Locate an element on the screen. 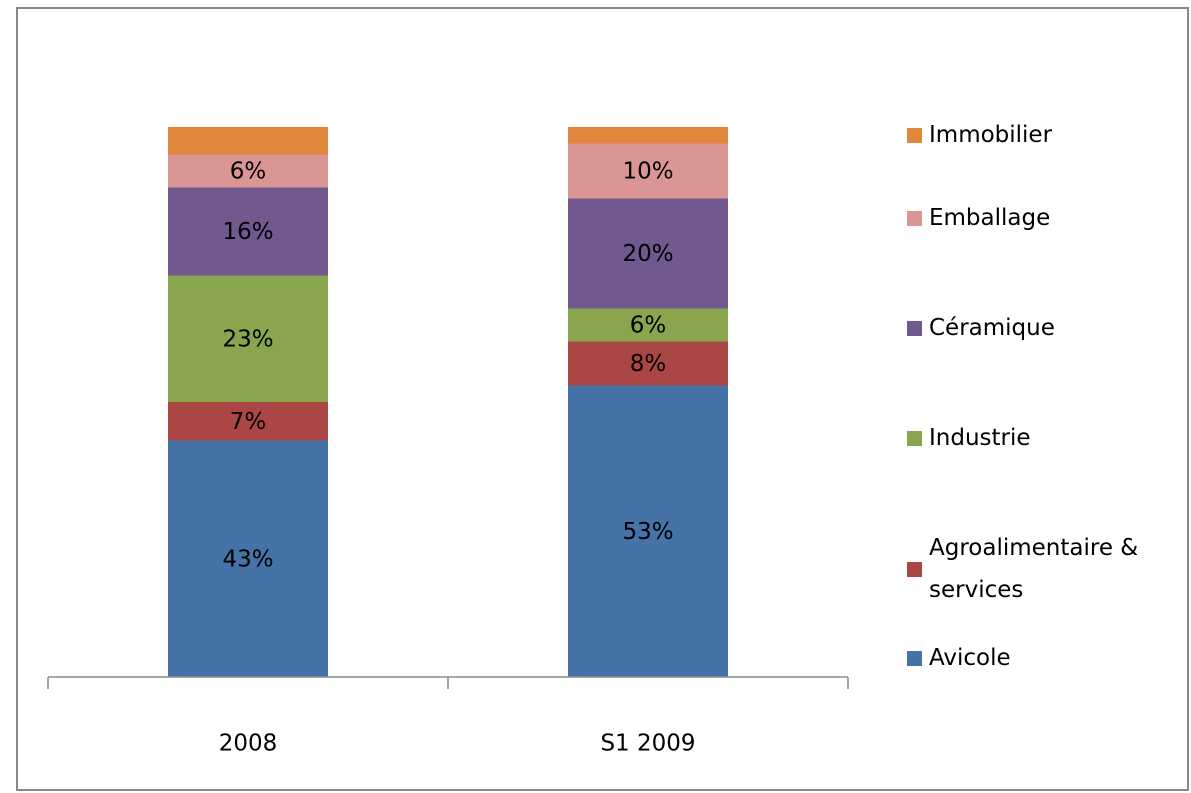 The width and height of the screenshot is (1191, 793). legend-label: Emballage is located at coordinates (990, 218).